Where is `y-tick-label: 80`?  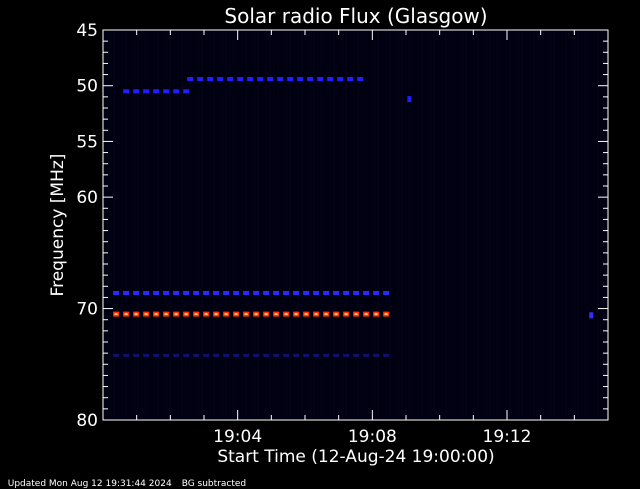 y-tick-label: 80 is located at coordinates (87, 421).